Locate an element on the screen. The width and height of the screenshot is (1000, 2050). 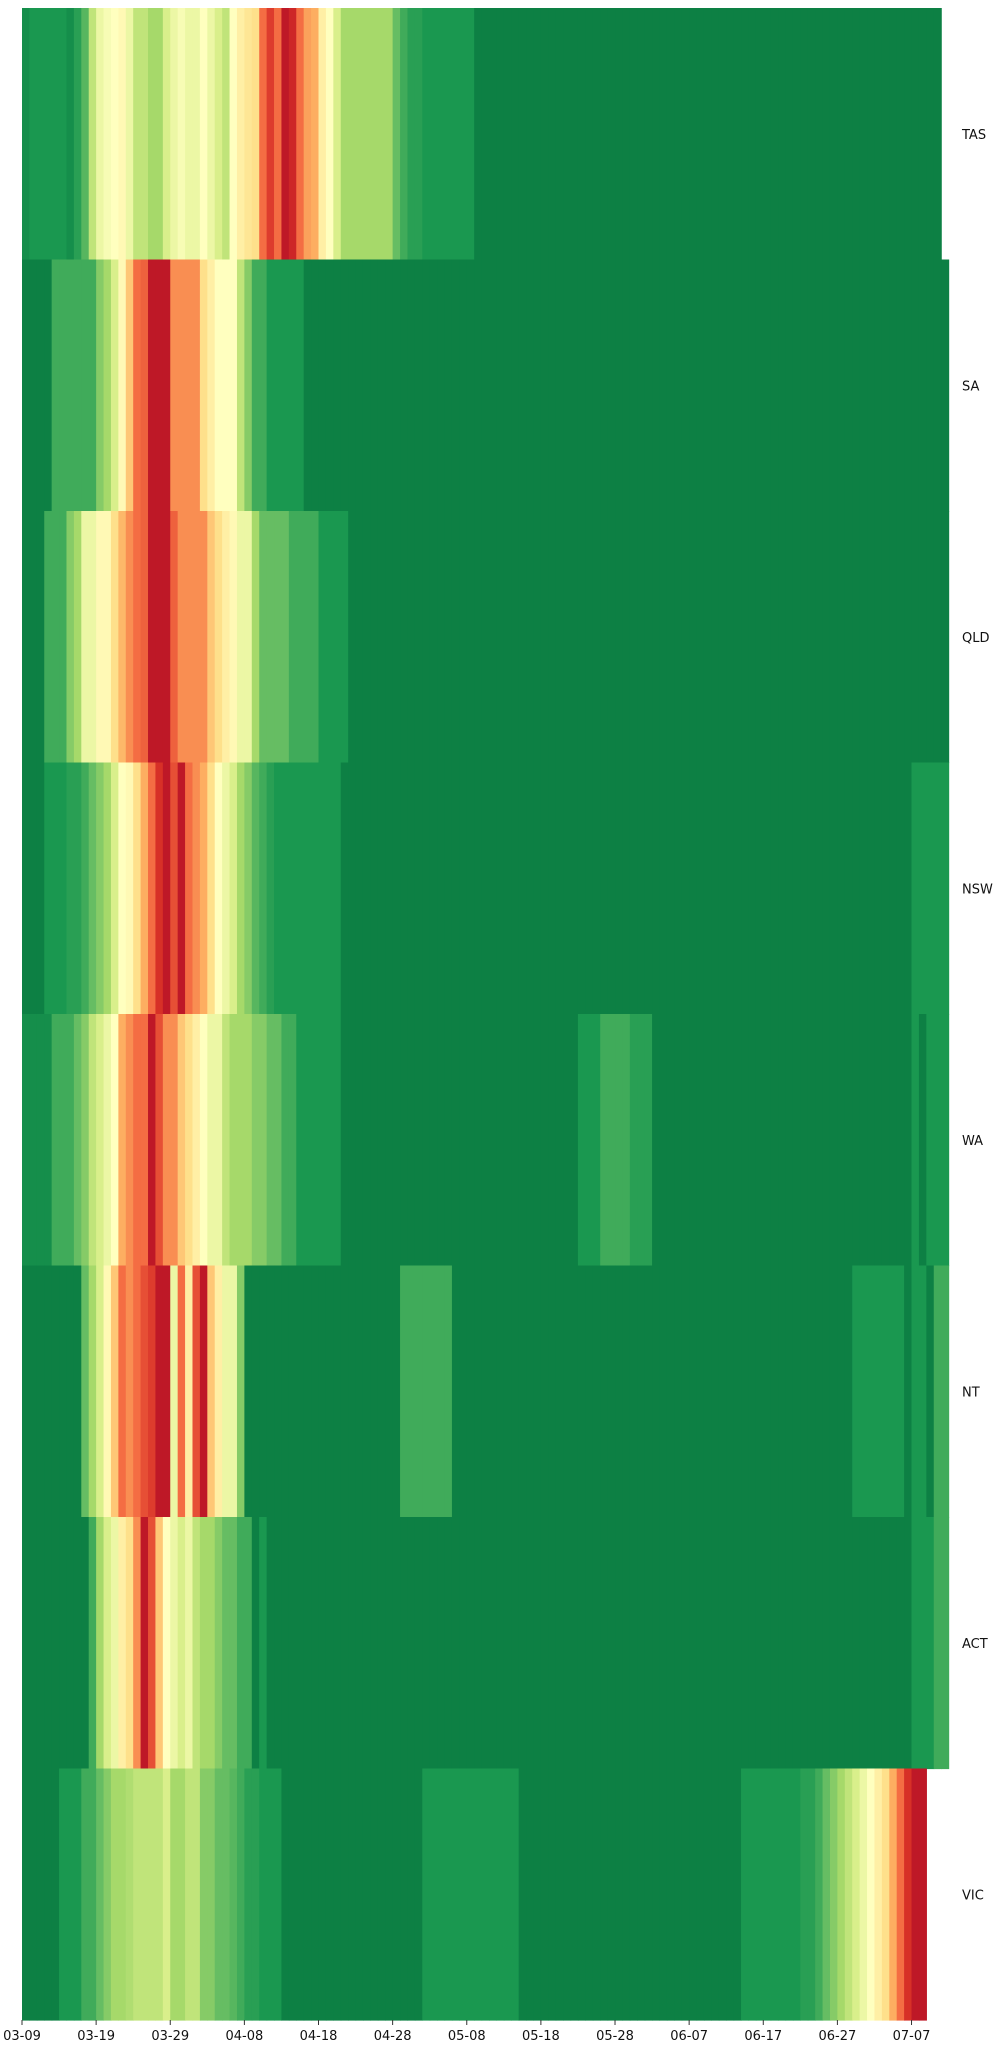
x-tick-label-06-27: 06-27 is located at coordinates (838, 2036).